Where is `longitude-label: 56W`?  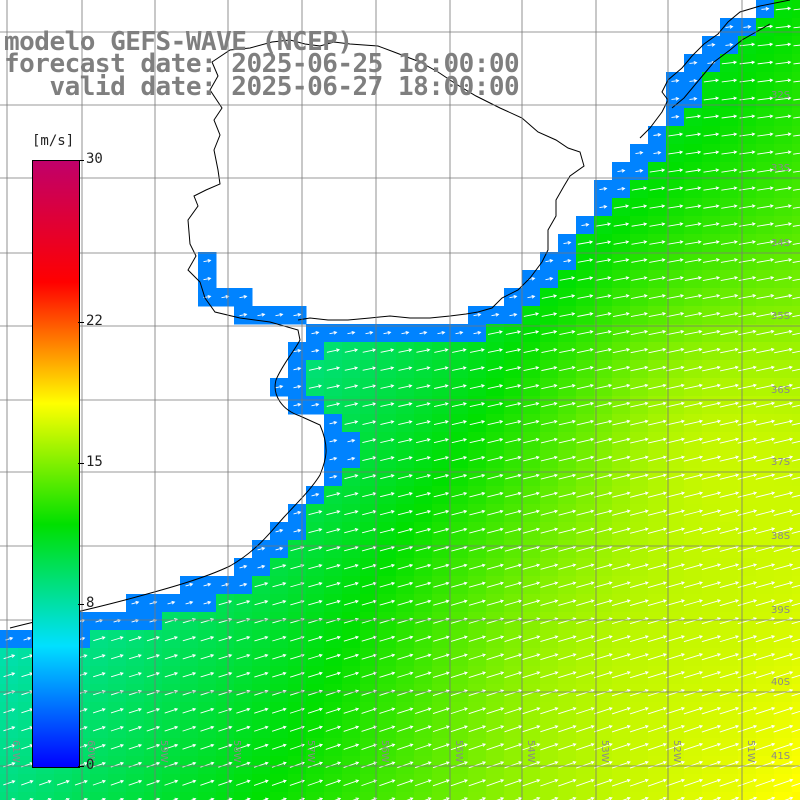 longitude-label: 56W is located at coordinates (384, 751).